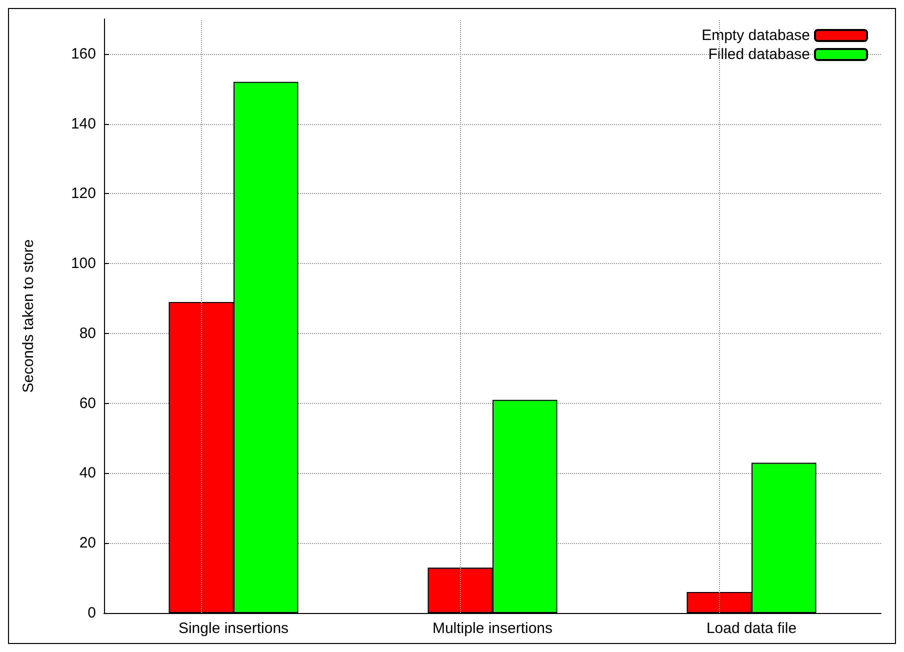 Image resolution: width=904 pixels, height=652 pixels. Describe the element at coordinates (492, 628) in the screenshot. I see `x-tick-label: Multiple insertions` at that location.